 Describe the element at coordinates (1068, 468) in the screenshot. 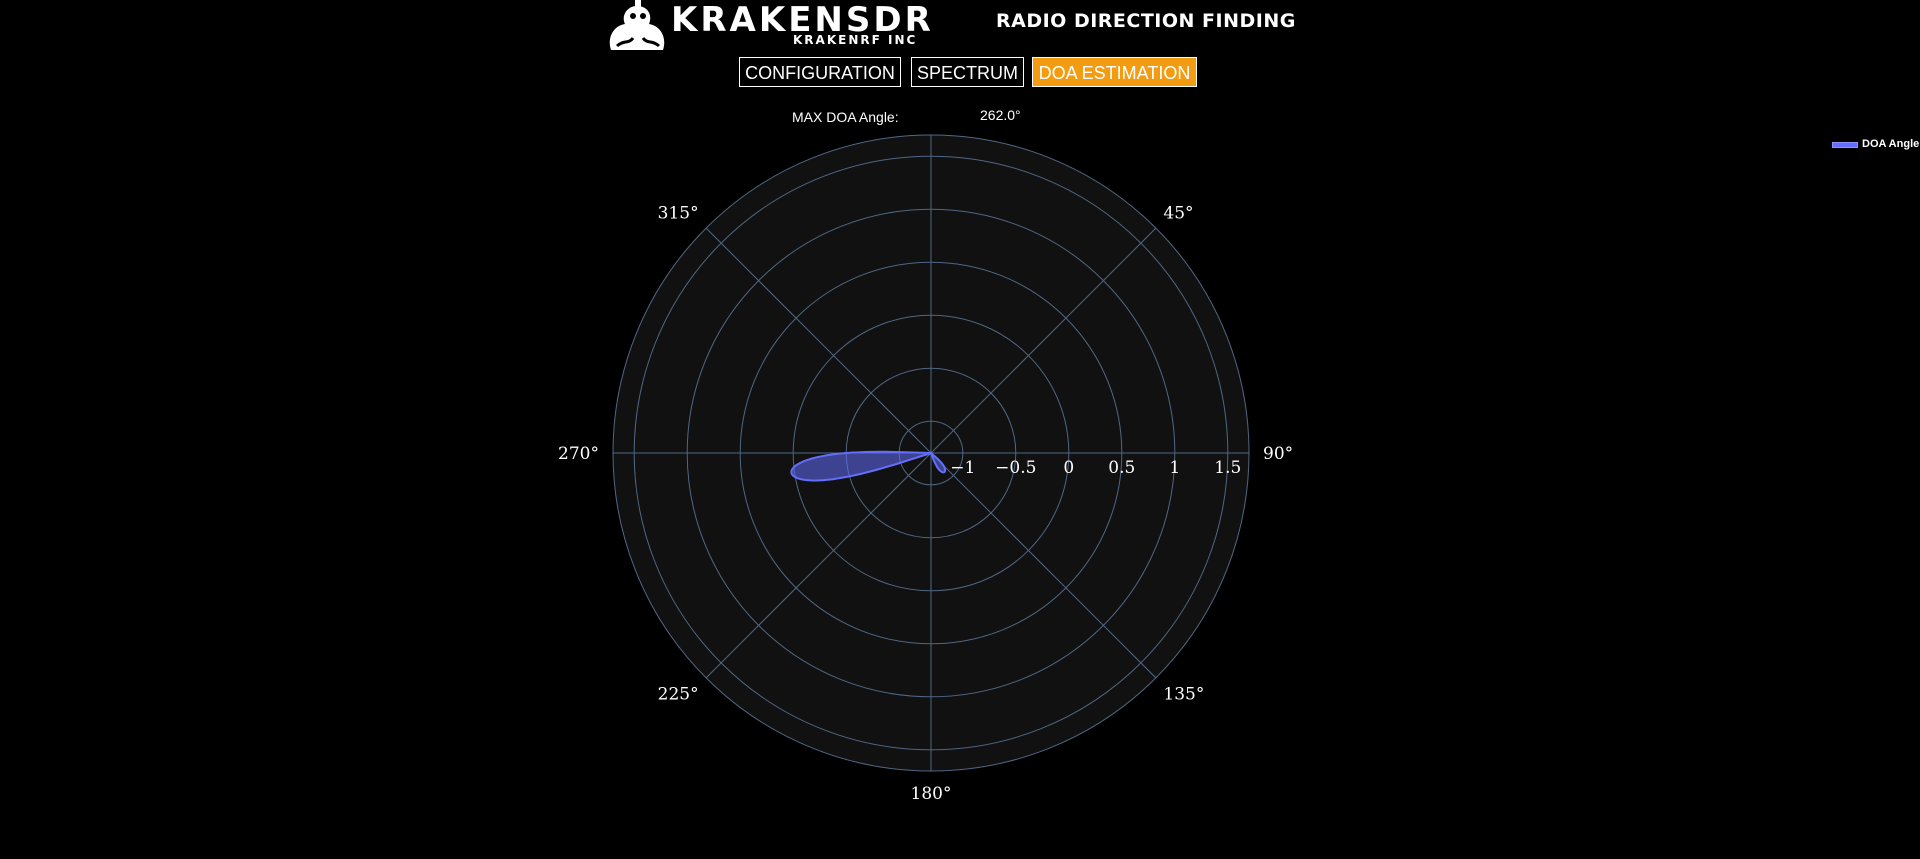

I see `radial-tick-label-2: 0` at that location.